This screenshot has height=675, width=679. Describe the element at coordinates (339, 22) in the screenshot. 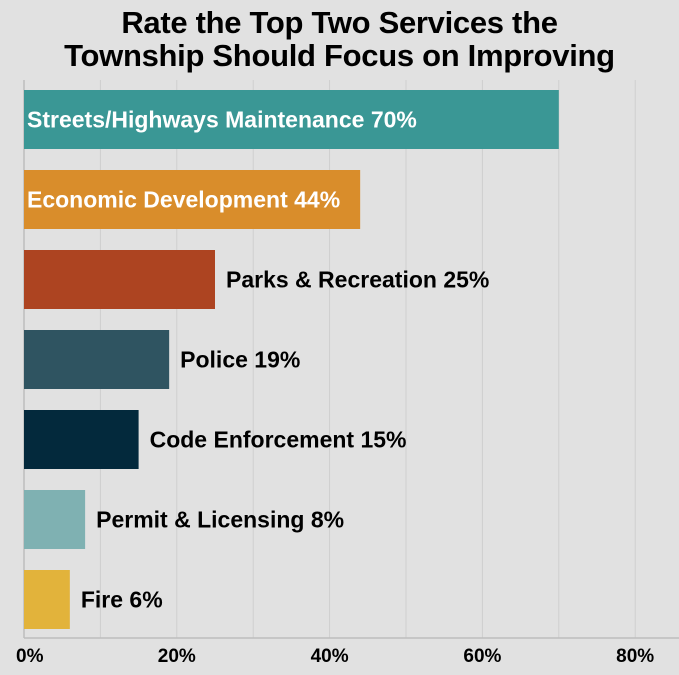

I see `chart-title-line-1: Rate the Top Two Services the` at that location.